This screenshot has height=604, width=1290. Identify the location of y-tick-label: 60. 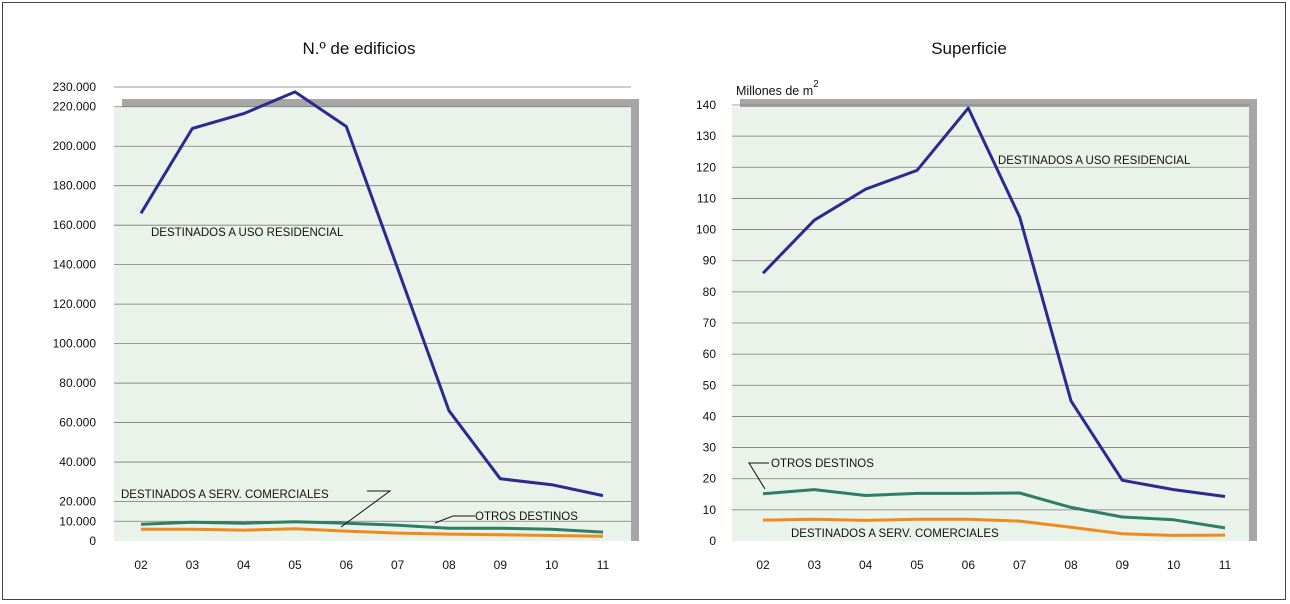
(710, 354).